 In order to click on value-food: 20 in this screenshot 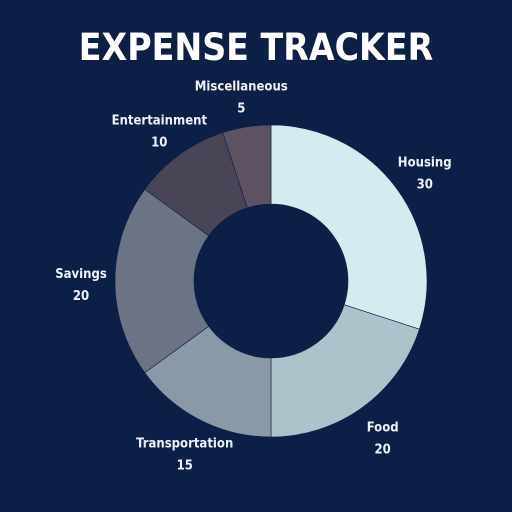, I will do `click(383, 450)`.